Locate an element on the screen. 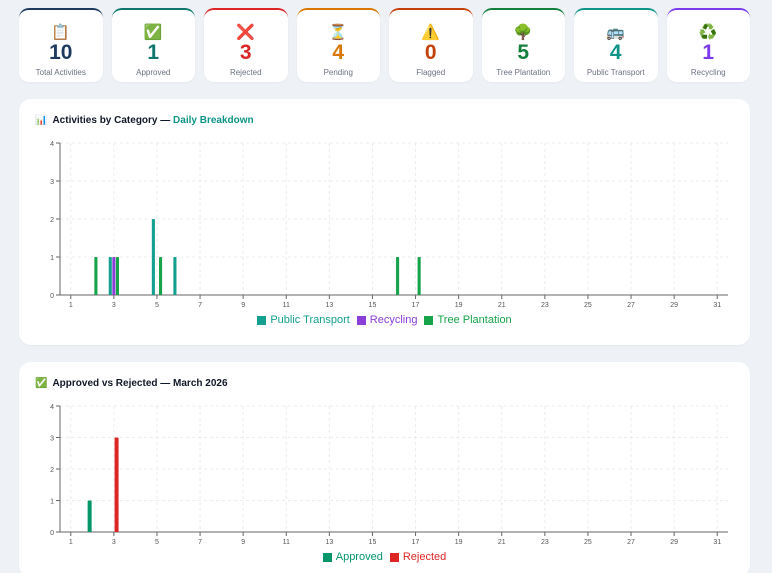  stat-value: 3 is located at coordinates (245, 52).